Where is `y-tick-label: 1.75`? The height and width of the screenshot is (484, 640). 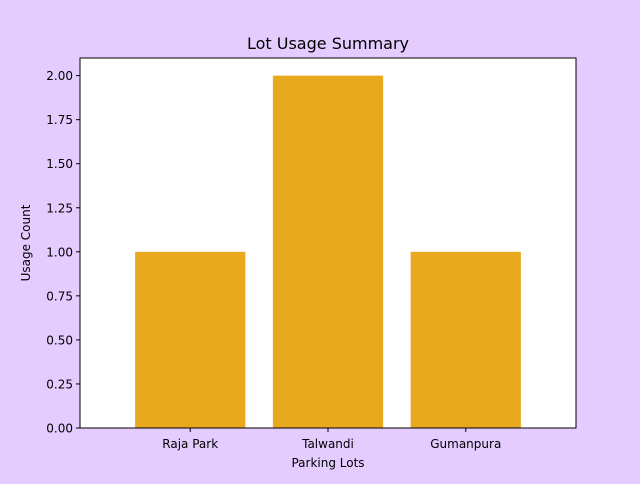 y-tick-label: 1.75 is located at coordinates (59, 120).